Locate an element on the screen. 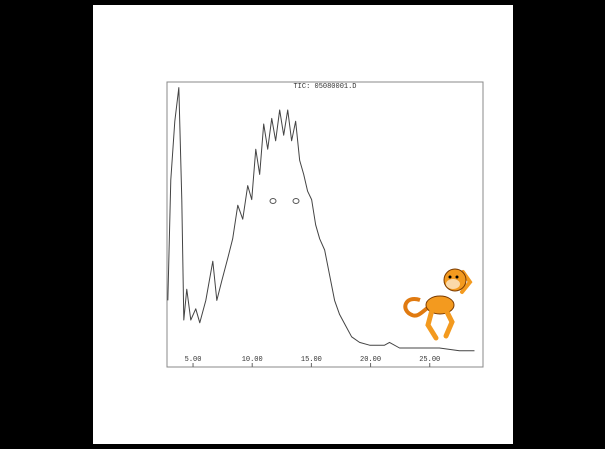 This screenshot has width=605, height=449. chart-title: TIC: 05080001.D is located at coordinates (324, 87).